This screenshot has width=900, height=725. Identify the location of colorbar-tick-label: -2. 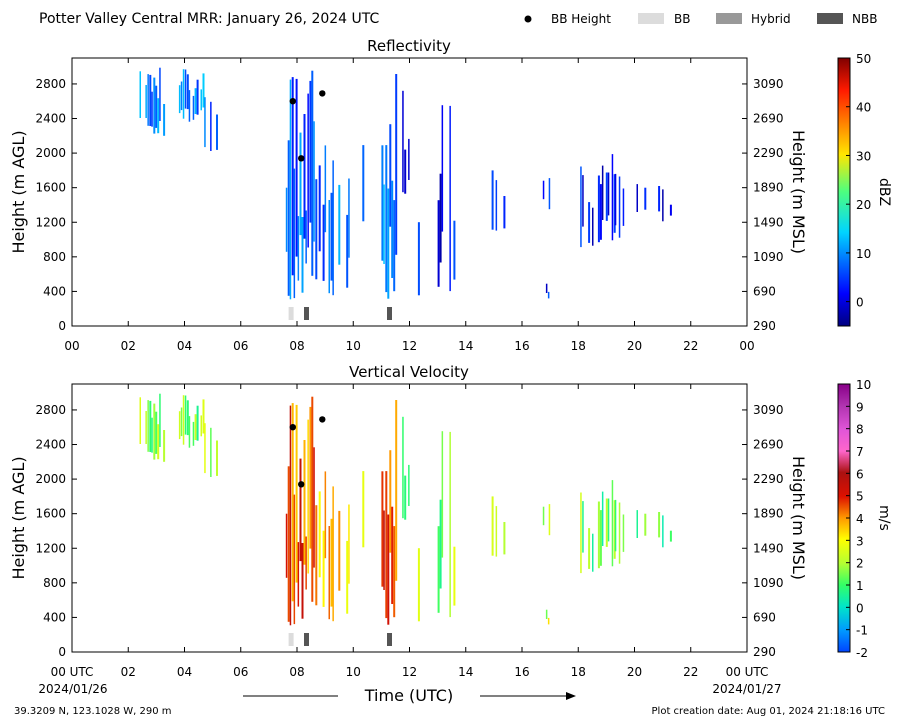
(862, 653).